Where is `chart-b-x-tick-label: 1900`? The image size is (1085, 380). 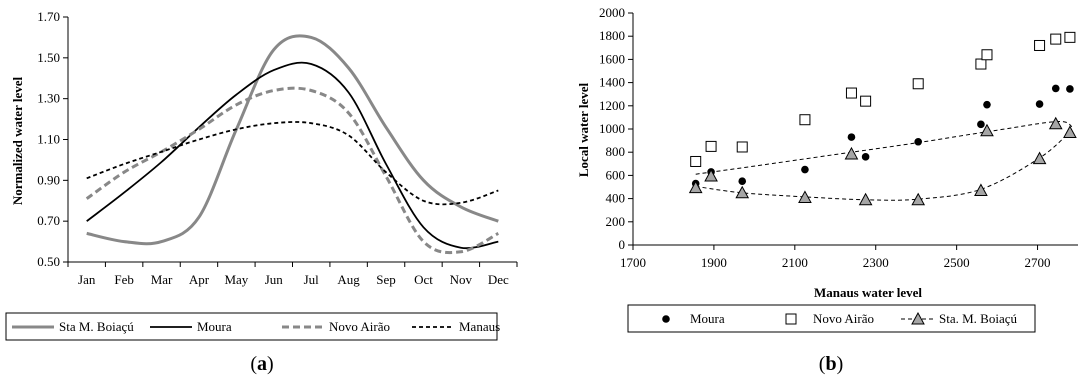 chart-b-x-tick-label: 1900 is located at coordinates (714, 262).